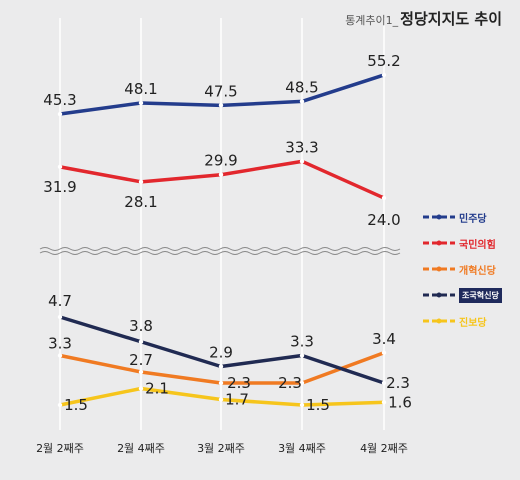 The width and height of the screenshot is (520, 480). I want to click on title-main: 정당지지도 추이, so click(451, 19).